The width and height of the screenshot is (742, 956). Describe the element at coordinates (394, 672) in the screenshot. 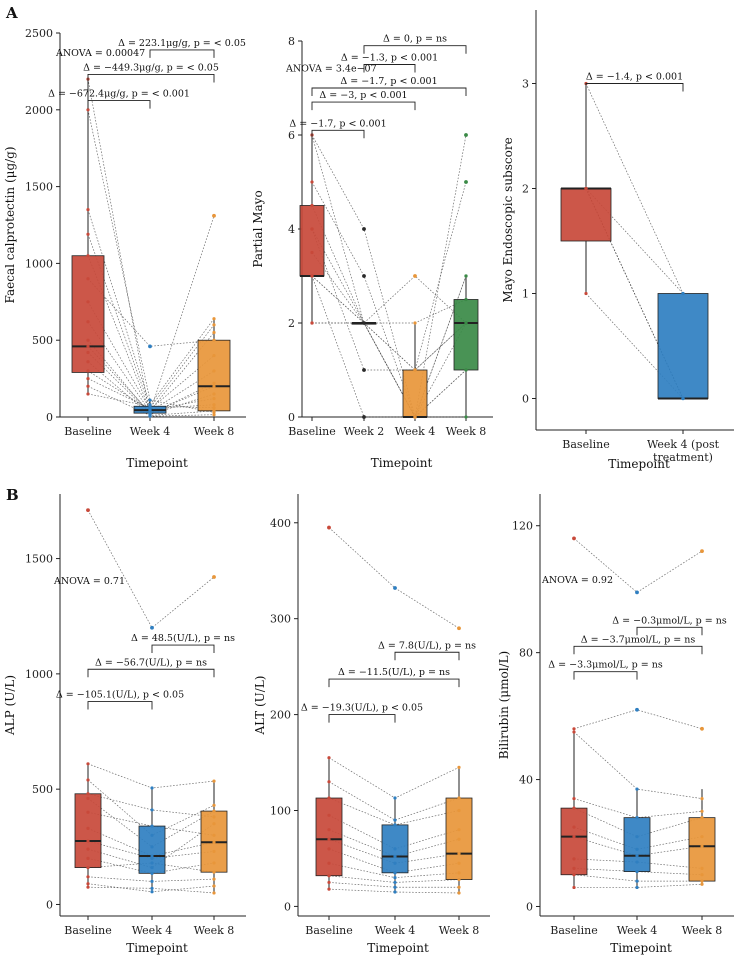

I see `bracket-label: Δ = −11.5(U/L), p = ns` at that location.